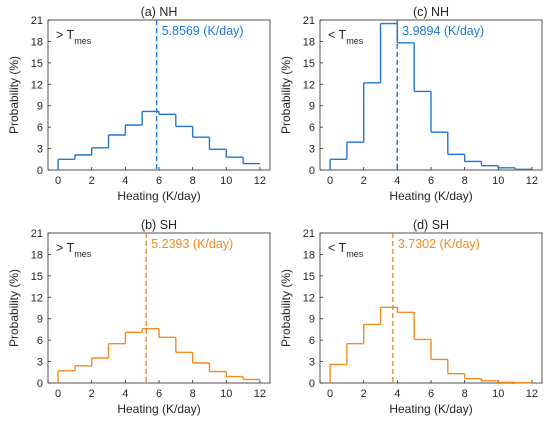 Image resolution: width=550 pixels, height=425 pixels. What do you see at coordinates (431, 12) in the screenshot?
I see `panel-title: (c) NH` at bounding box center [431, 12].